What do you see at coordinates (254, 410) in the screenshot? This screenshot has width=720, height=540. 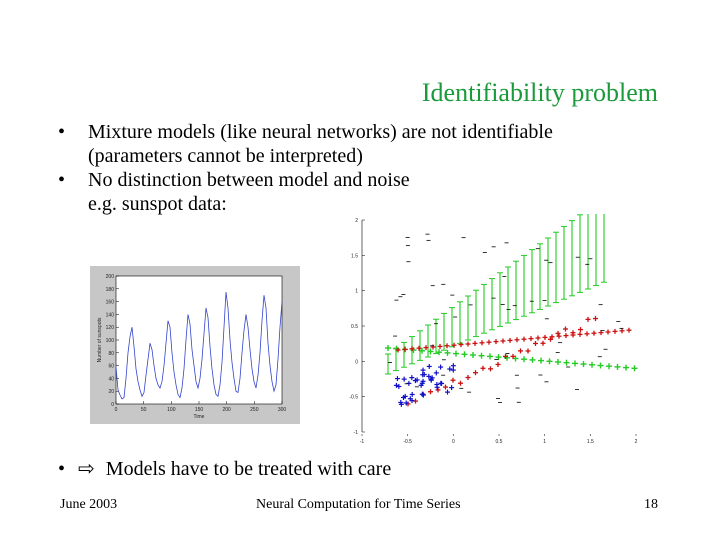 I see `x-tick-label: 250` at bounding box center [254, 410].